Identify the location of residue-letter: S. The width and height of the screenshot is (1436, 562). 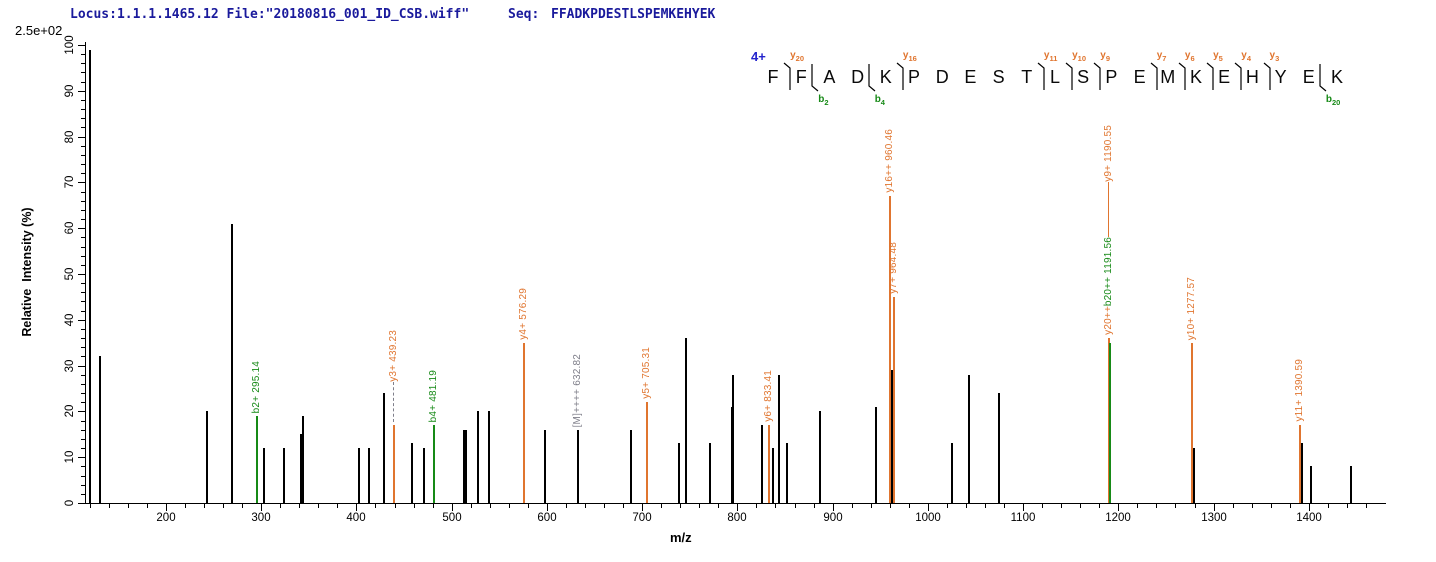
(998, 77).